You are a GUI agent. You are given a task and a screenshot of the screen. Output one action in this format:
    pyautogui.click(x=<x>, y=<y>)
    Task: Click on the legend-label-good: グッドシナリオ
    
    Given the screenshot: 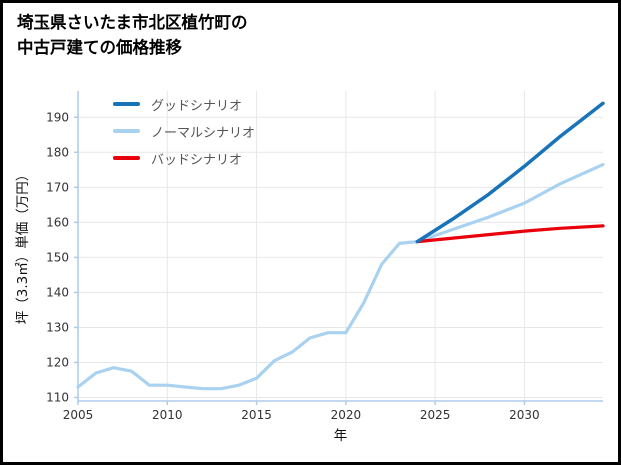 What is the action you would take?
    pyautogui.click(x=197, y=106)
    